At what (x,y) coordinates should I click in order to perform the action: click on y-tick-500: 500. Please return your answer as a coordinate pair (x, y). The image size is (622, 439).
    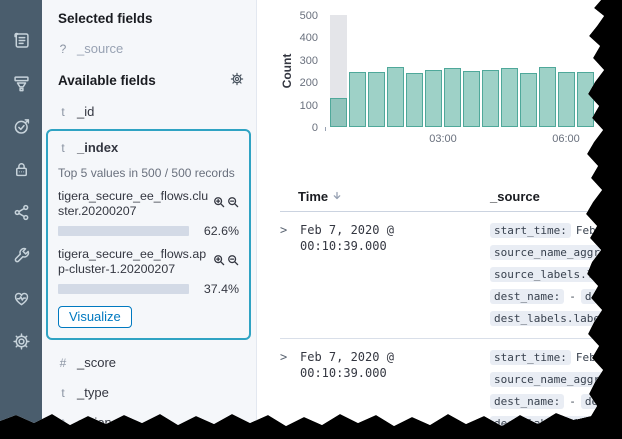
    Looking at the image, I should click on (308, 16).